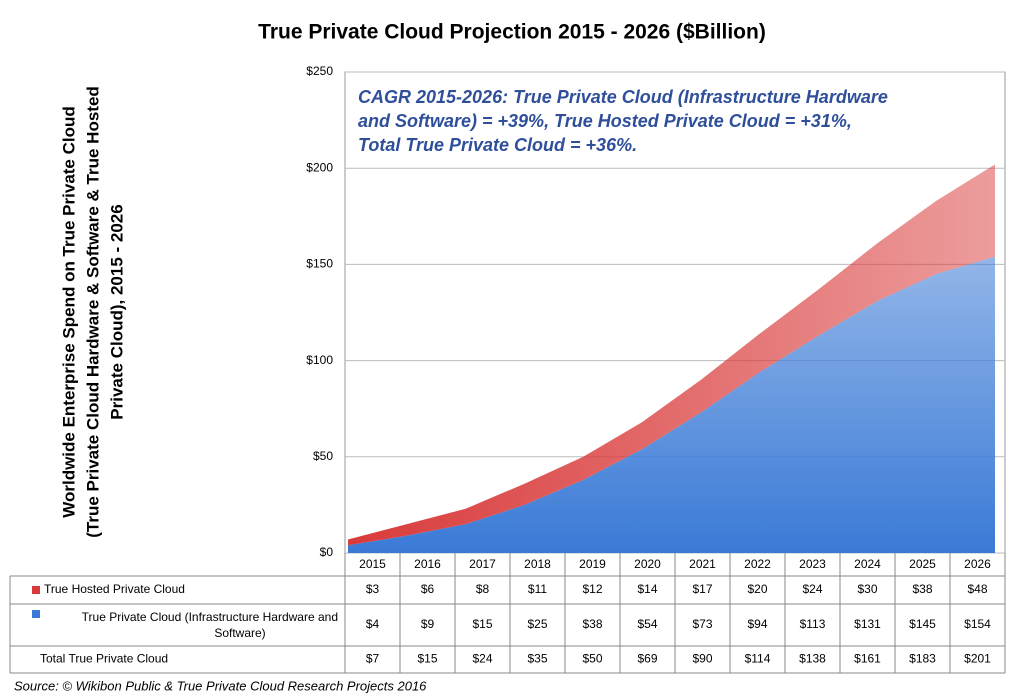 This screenshot has height=698, width=1024. Describe the element at coordinates (757, 624) in the screenshot. I see `table-cell: $94` at that location.